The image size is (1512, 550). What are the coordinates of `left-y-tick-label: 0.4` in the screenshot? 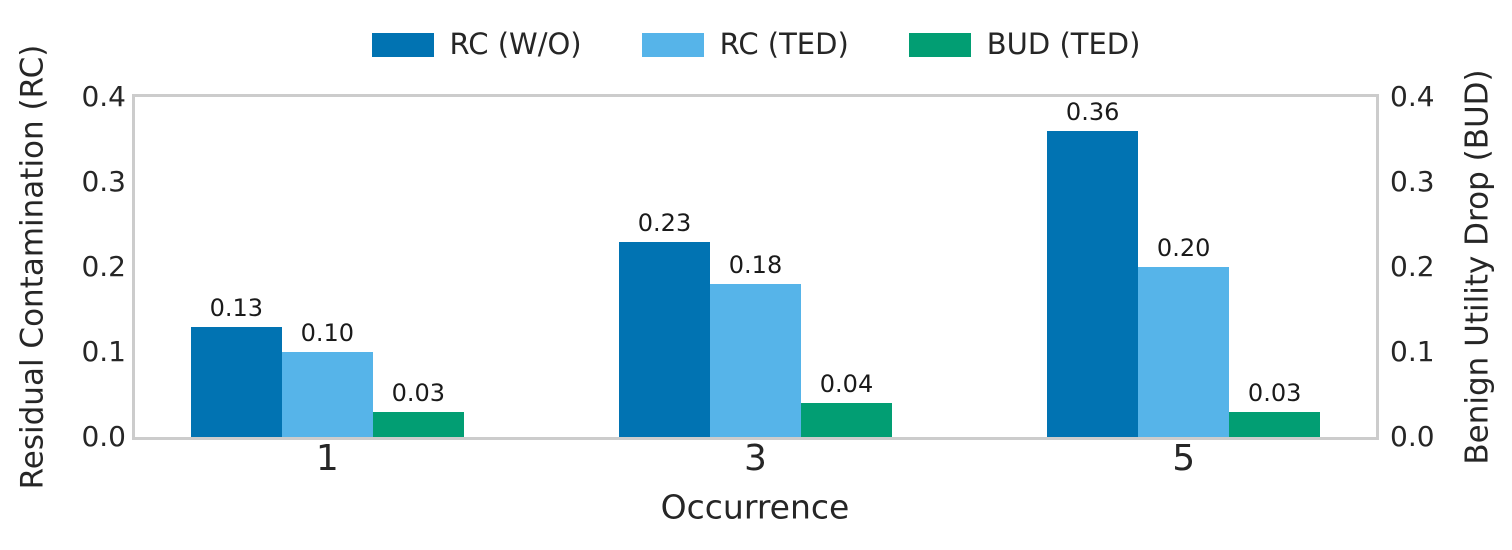 It's located at (103, 96).